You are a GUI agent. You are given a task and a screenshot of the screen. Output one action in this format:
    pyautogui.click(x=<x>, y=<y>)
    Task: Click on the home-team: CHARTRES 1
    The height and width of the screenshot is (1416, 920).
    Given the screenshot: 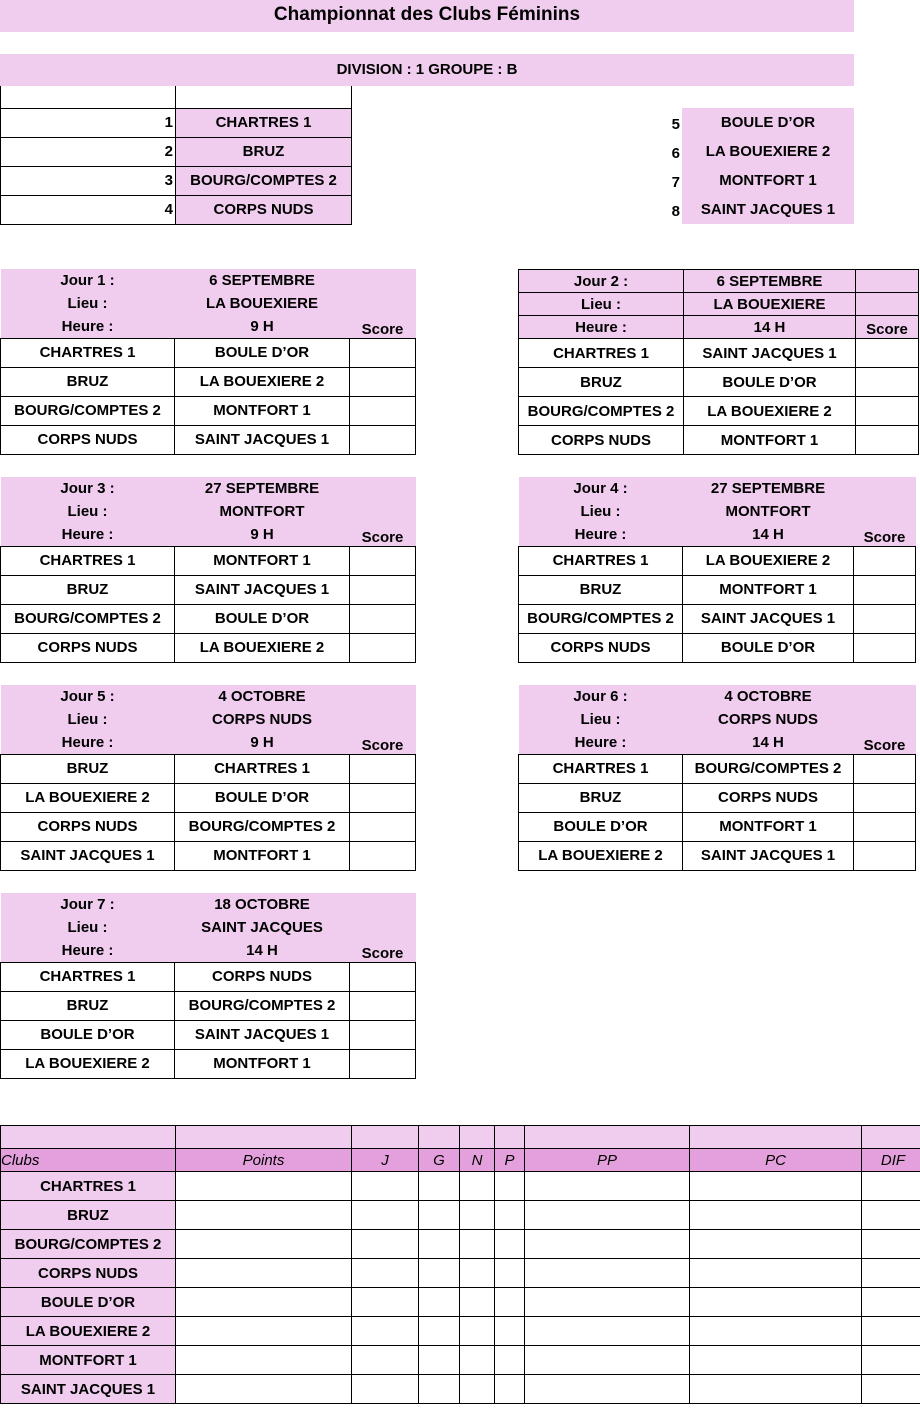 What is the action you would take?
    pyautogui.click(x=601, y=353)
    